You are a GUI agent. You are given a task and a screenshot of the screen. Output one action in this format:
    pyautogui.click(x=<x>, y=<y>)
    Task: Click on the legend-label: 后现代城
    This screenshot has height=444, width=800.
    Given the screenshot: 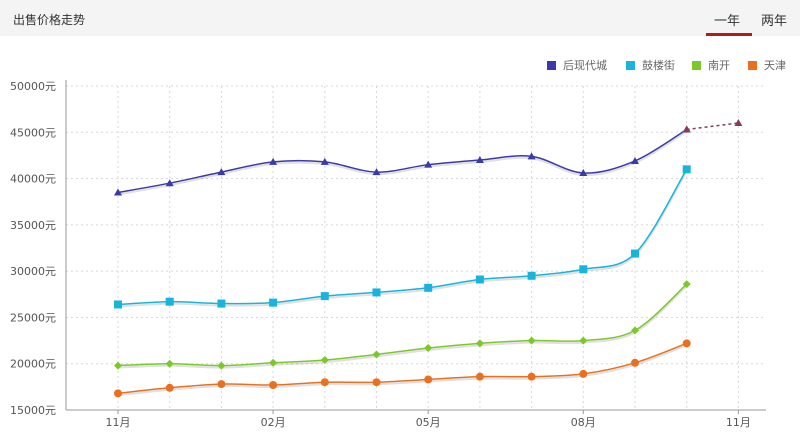 What is the action you would take?
    pyautogui.click(x=585, y=65)
    